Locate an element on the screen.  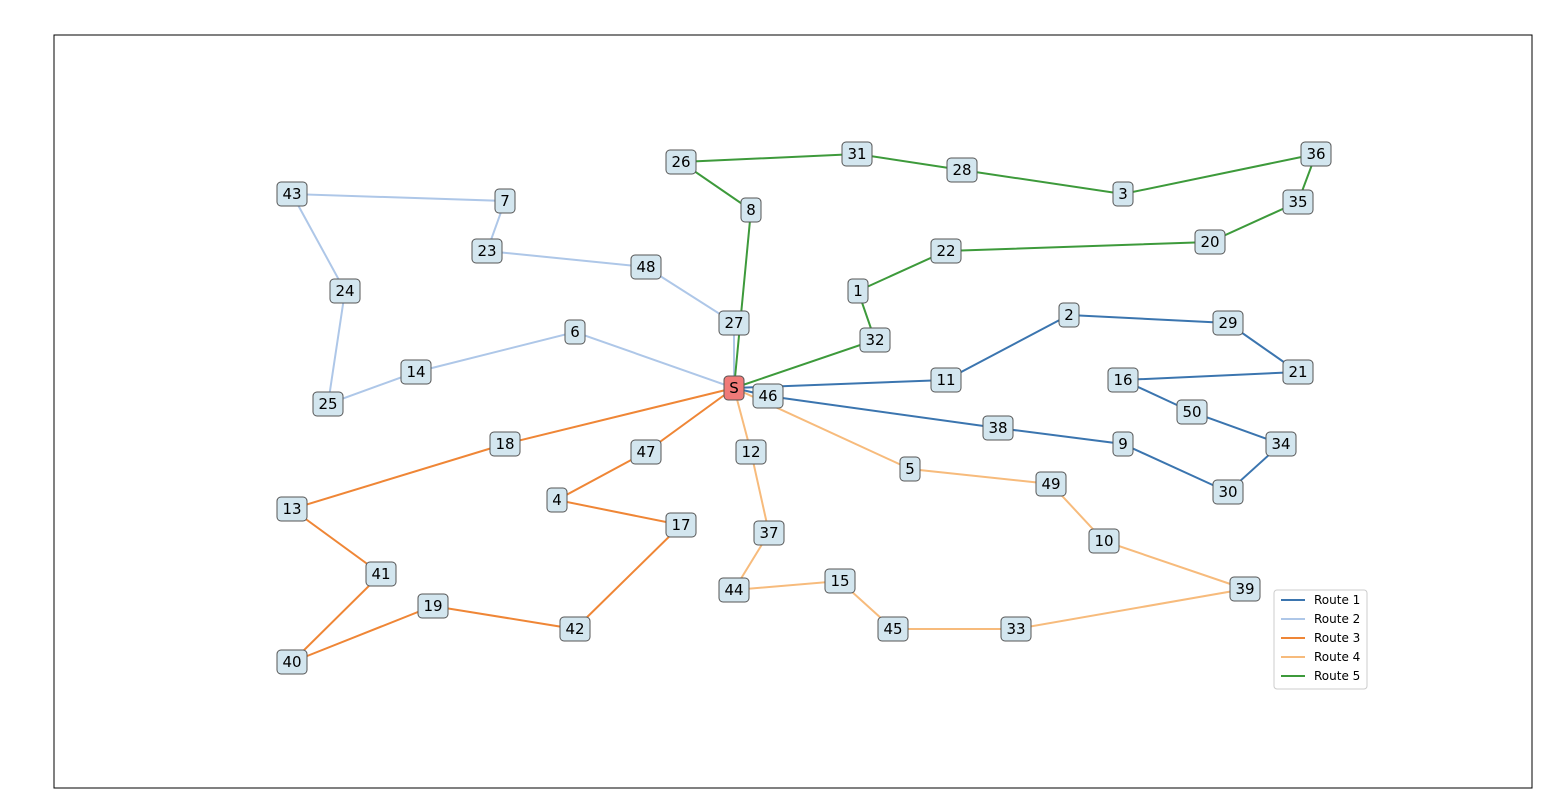
node-label: 1 is located at coordinates (858, 291).